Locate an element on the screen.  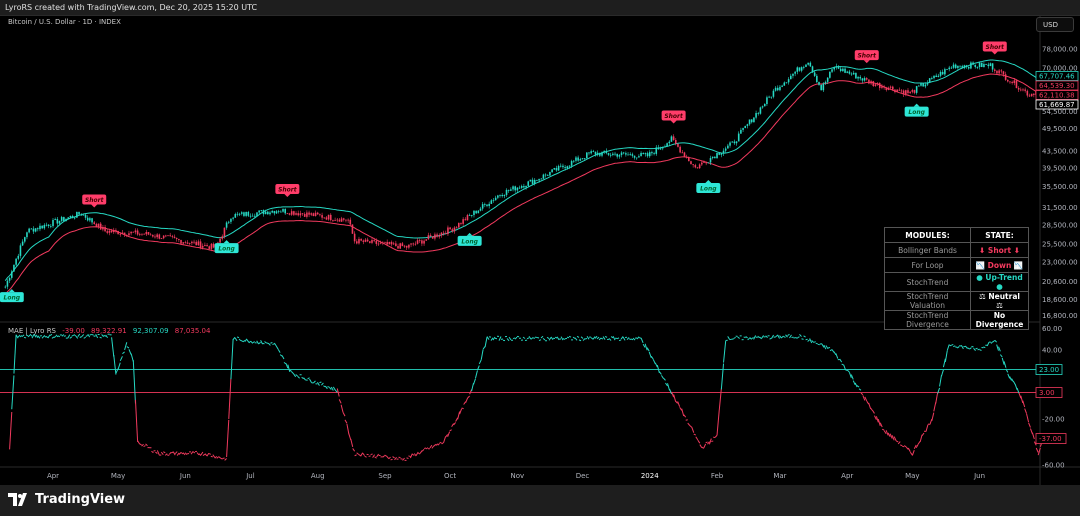
currency-button: USD is located at coordinates (1055, 24).